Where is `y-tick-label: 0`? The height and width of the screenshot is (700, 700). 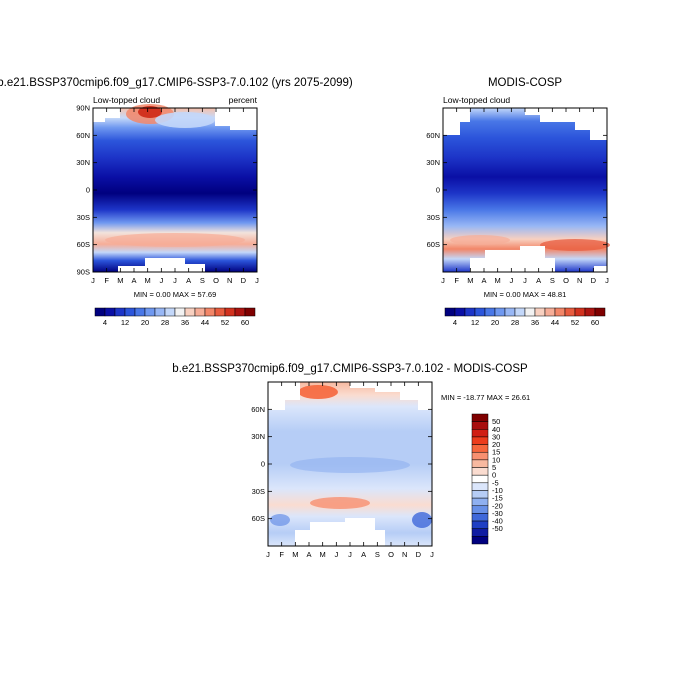 y-tick-label: 0 is located at coordinates (88, 190).